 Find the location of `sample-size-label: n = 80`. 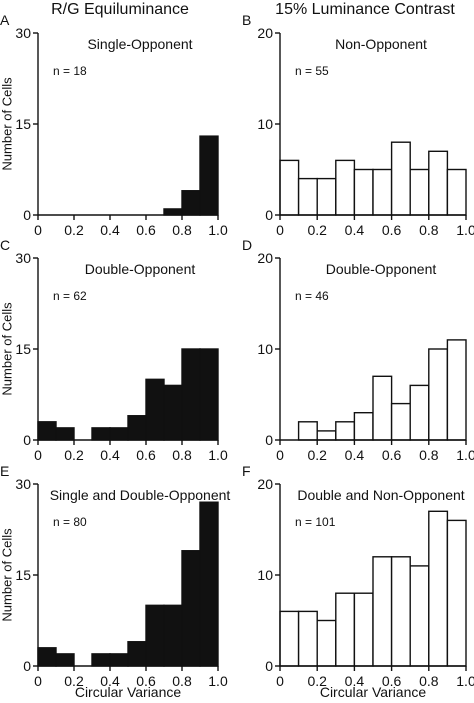

sample-size-label: n = 80 is located at coordinates (70, 522).